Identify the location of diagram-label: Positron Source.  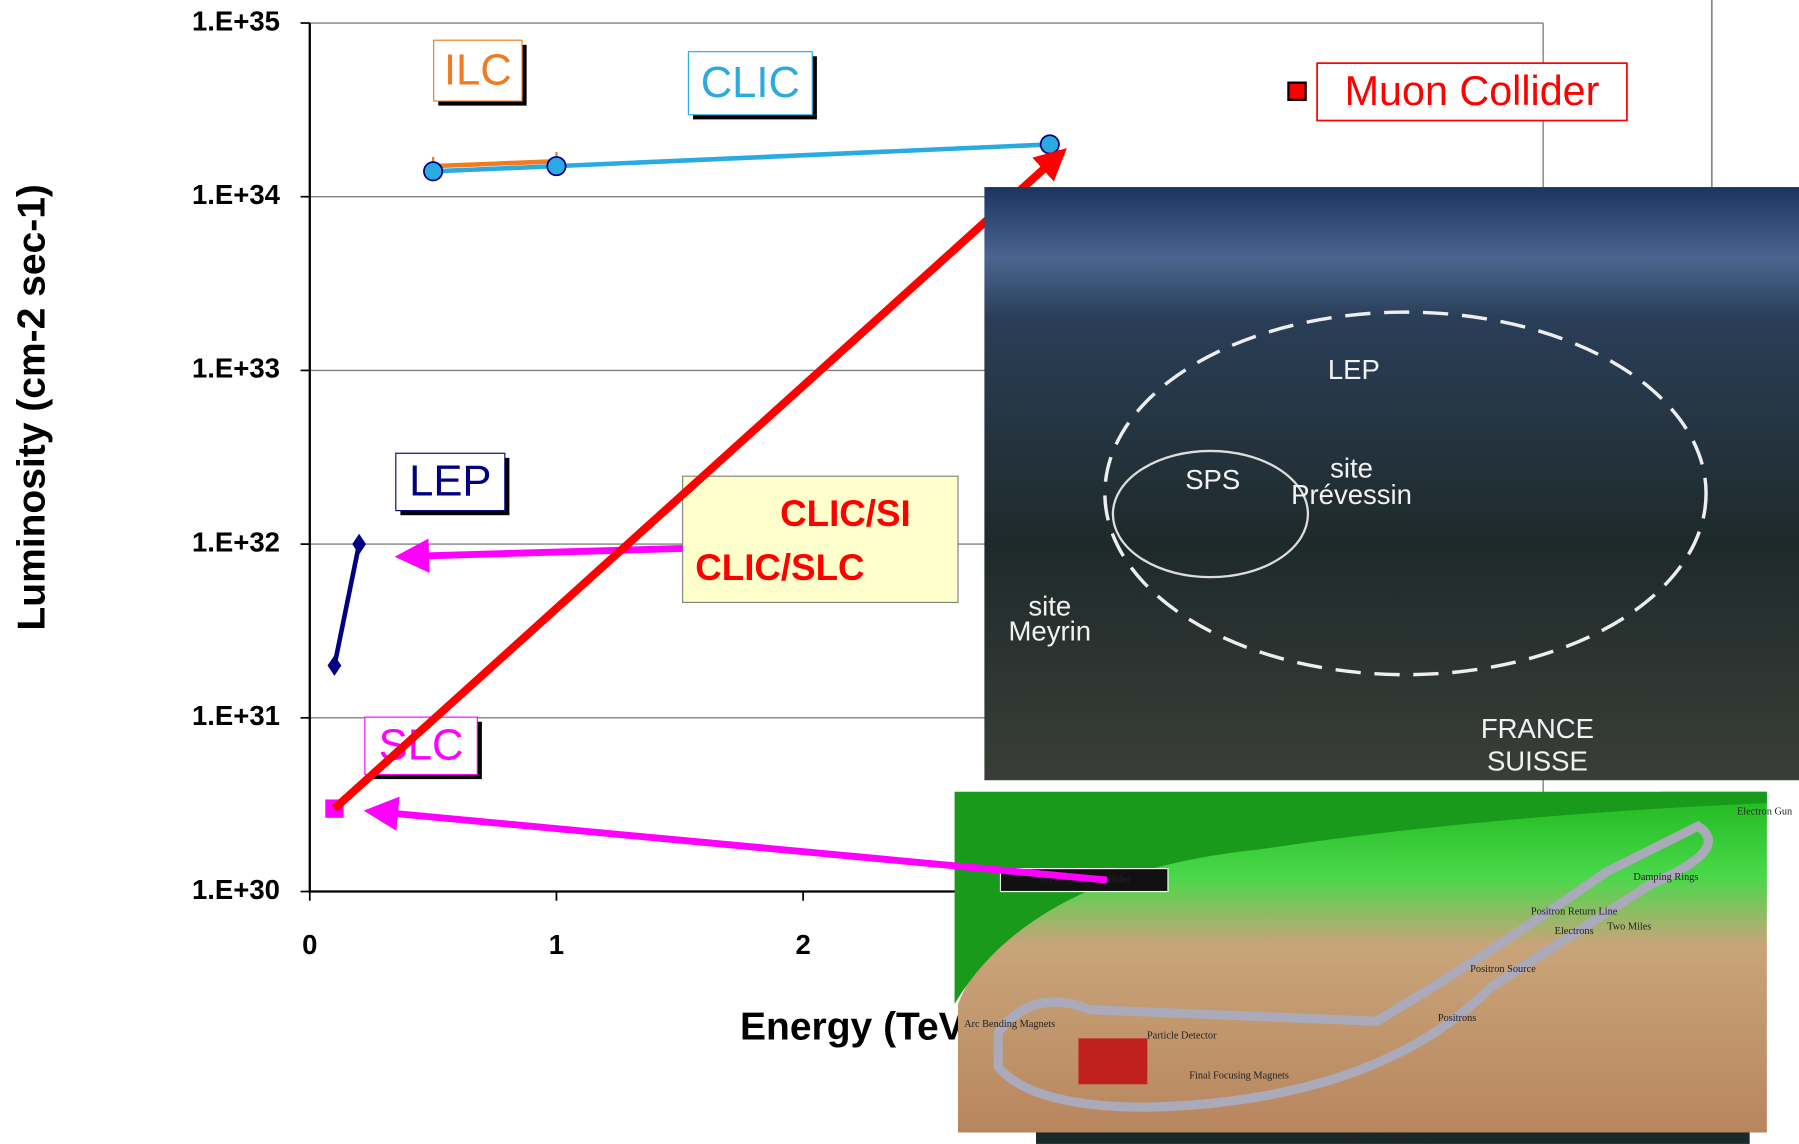
(1503, 969).